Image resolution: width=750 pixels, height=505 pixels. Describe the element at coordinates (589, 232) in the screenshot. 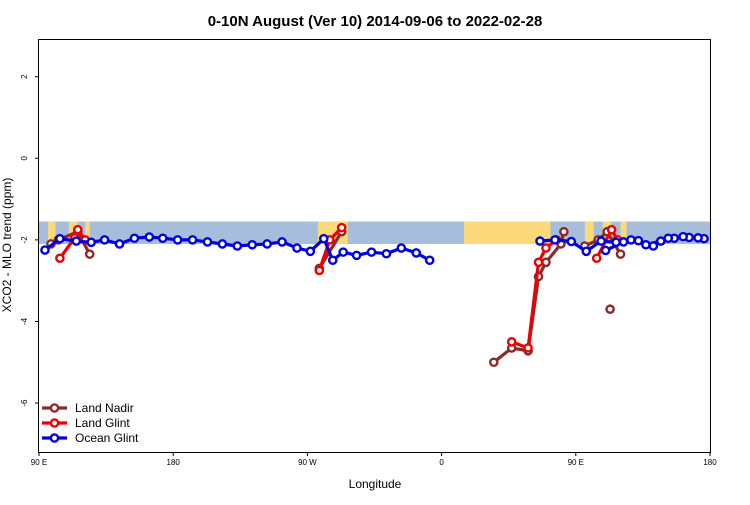

I see `map-land-sumatra-repeat` at that location.